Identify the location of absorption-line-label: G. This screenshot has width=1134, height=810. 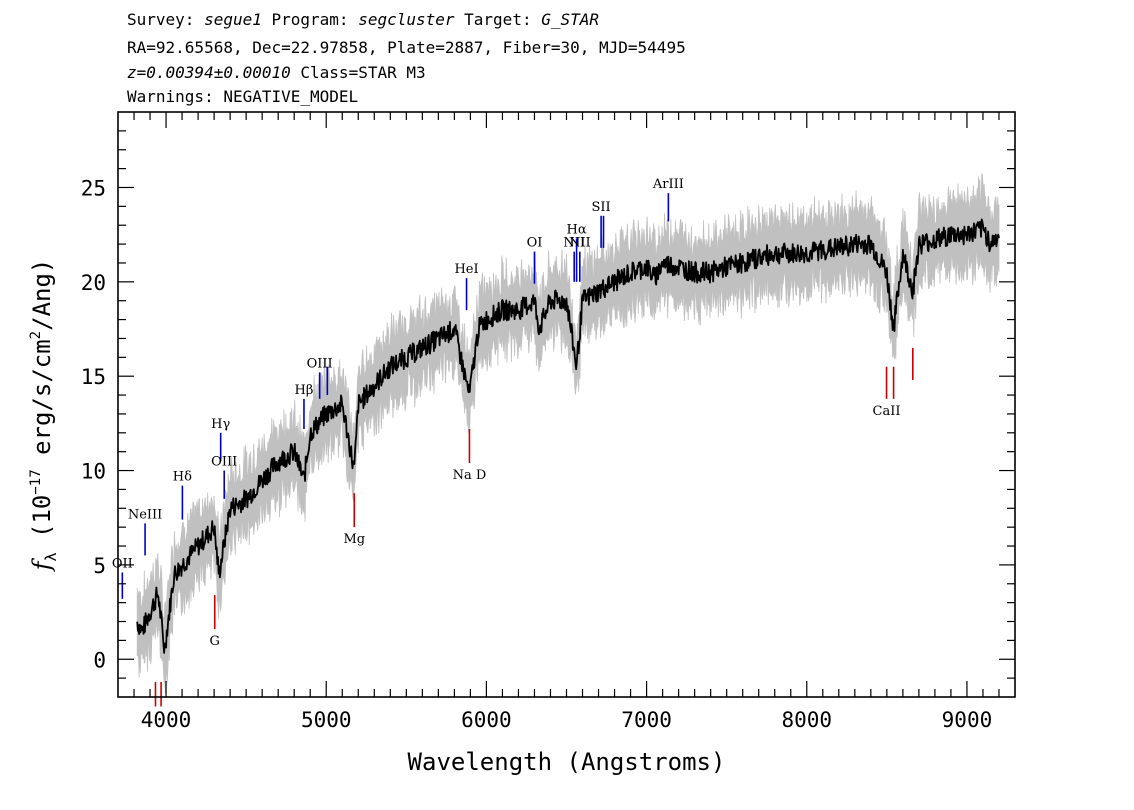
(215, 641).